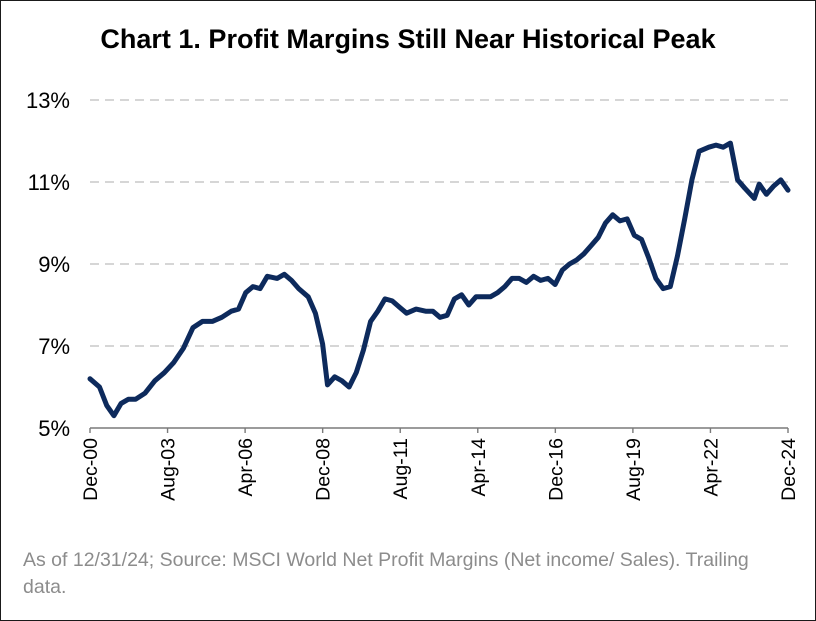  What do you see at coordinates (91, 469) in the screenshot?
I see `x-tick-label: Dec-00` at bounding box center [91, 469].